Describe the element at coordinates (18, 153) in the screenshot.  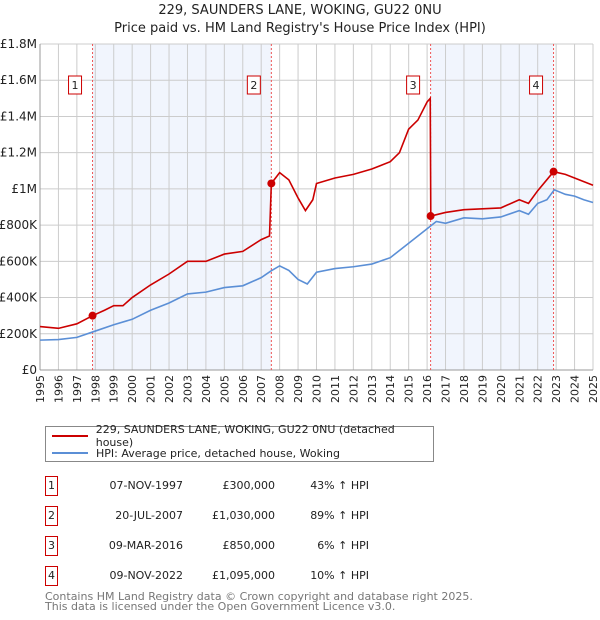
I see `y-tick-label: £1.2M` at that location.